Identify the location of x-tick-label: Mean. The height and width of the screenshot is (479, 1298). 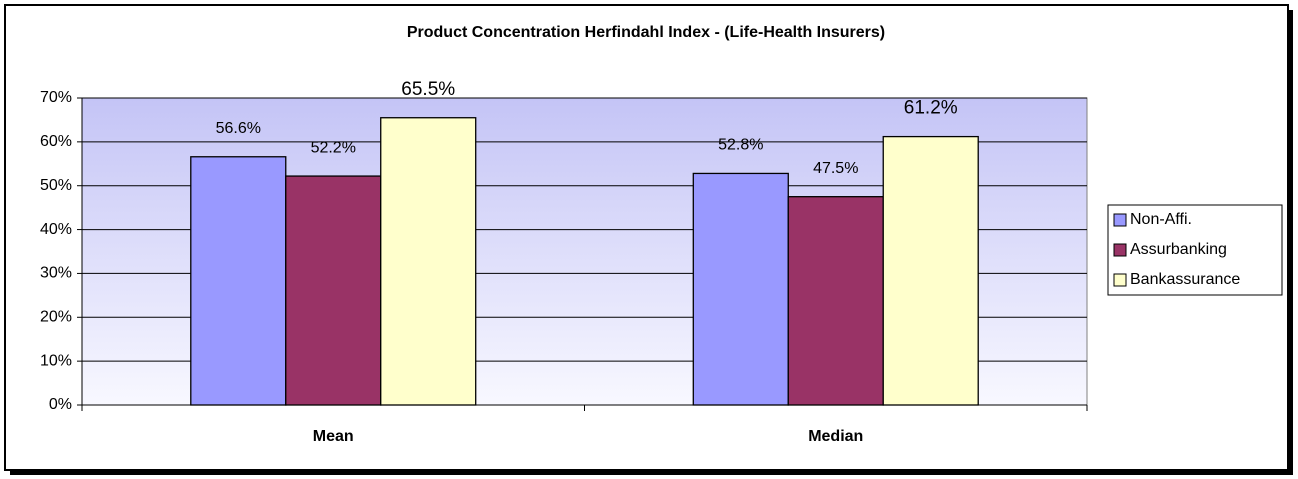
(333, 436).